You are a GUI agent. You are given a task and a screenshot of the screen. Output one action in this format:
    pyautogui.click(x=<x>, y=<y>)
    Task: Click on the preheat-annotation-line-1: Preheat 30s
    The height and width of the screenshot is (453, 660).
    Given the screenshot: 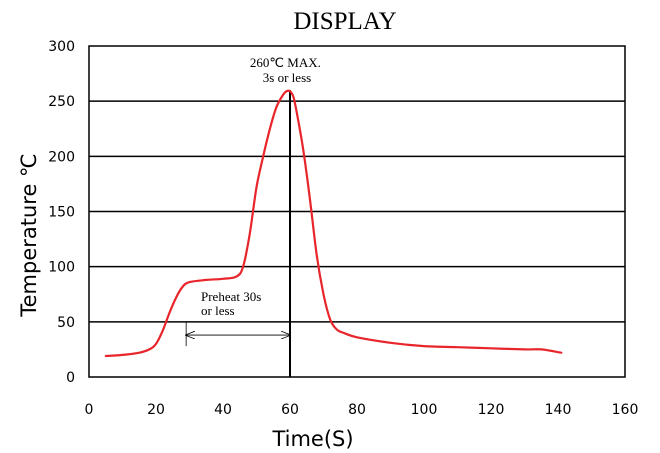 What is the action you would take?
    pyautogui.click(x=231, y=296)
    